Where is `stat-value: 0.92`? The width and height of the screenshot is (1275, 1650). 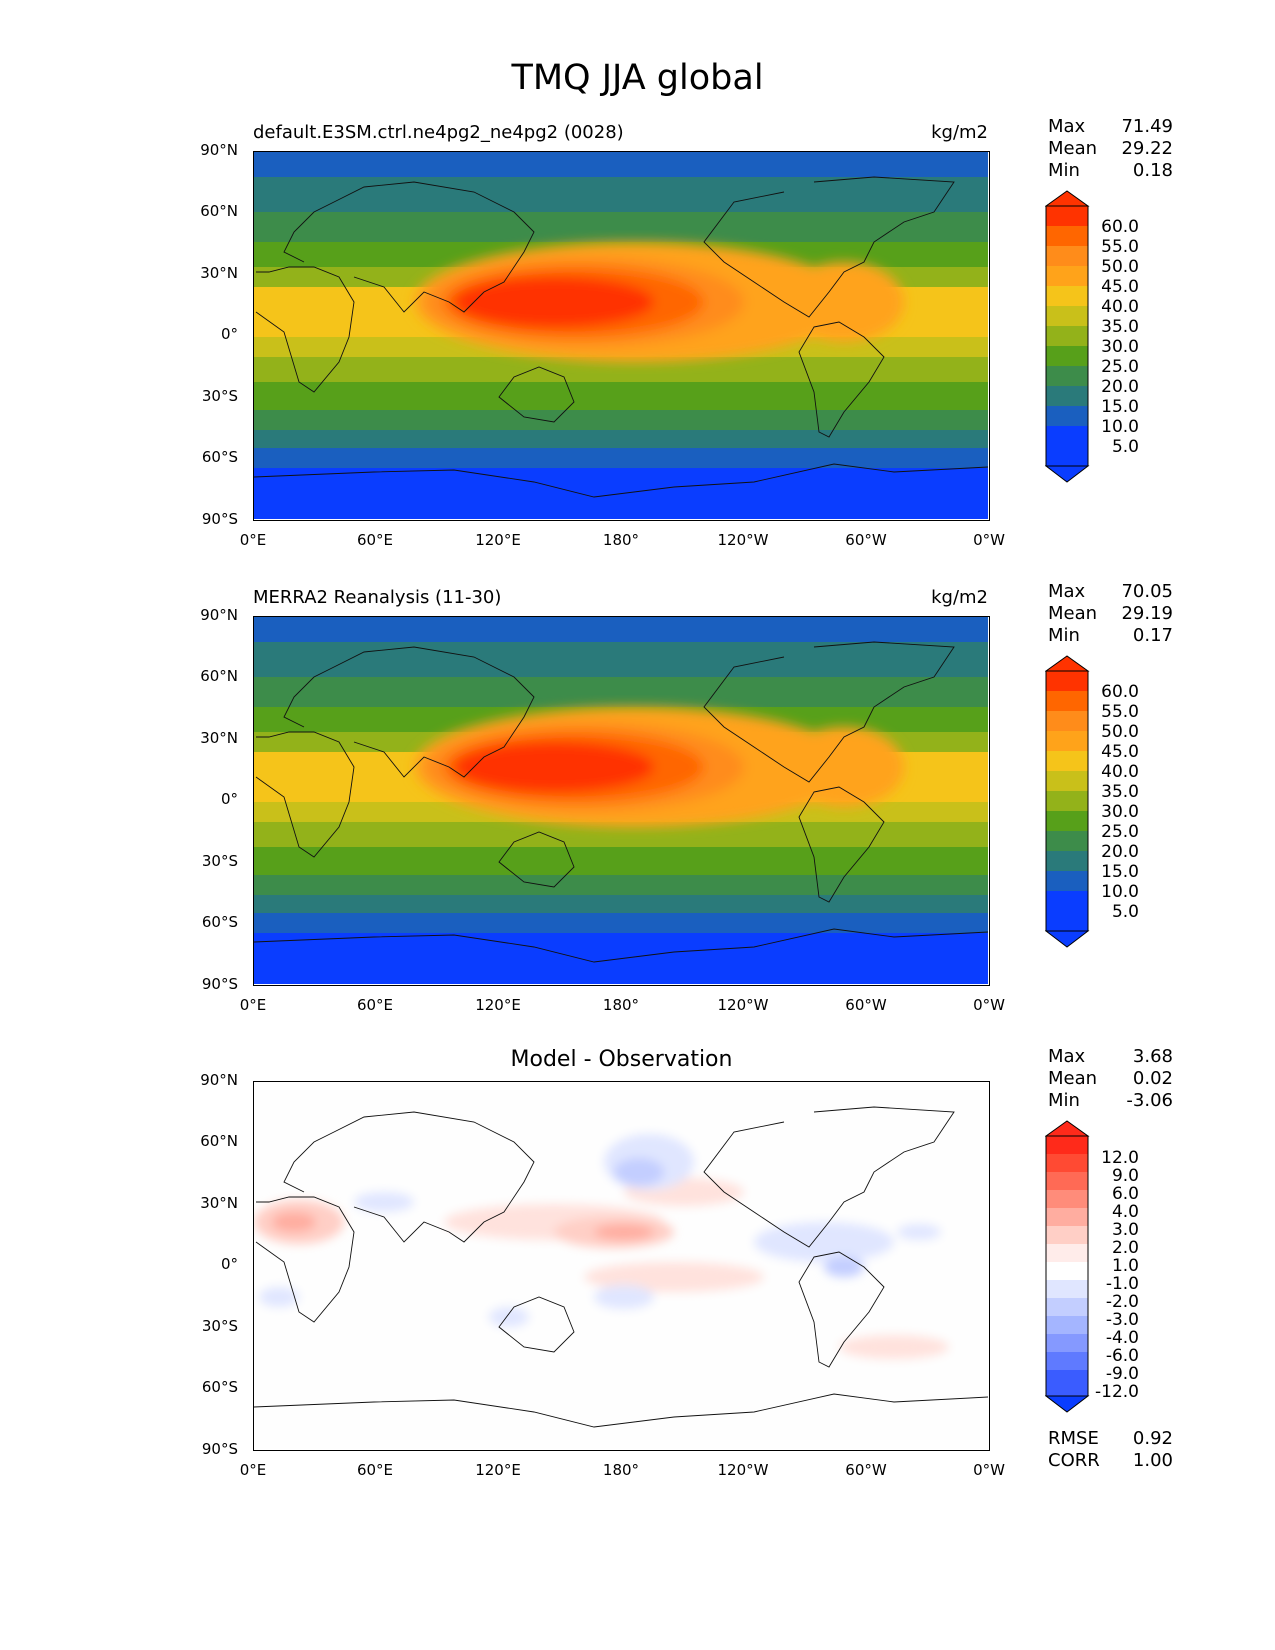
stat-value: 0.92 is located at coordinates (1152, 1438).